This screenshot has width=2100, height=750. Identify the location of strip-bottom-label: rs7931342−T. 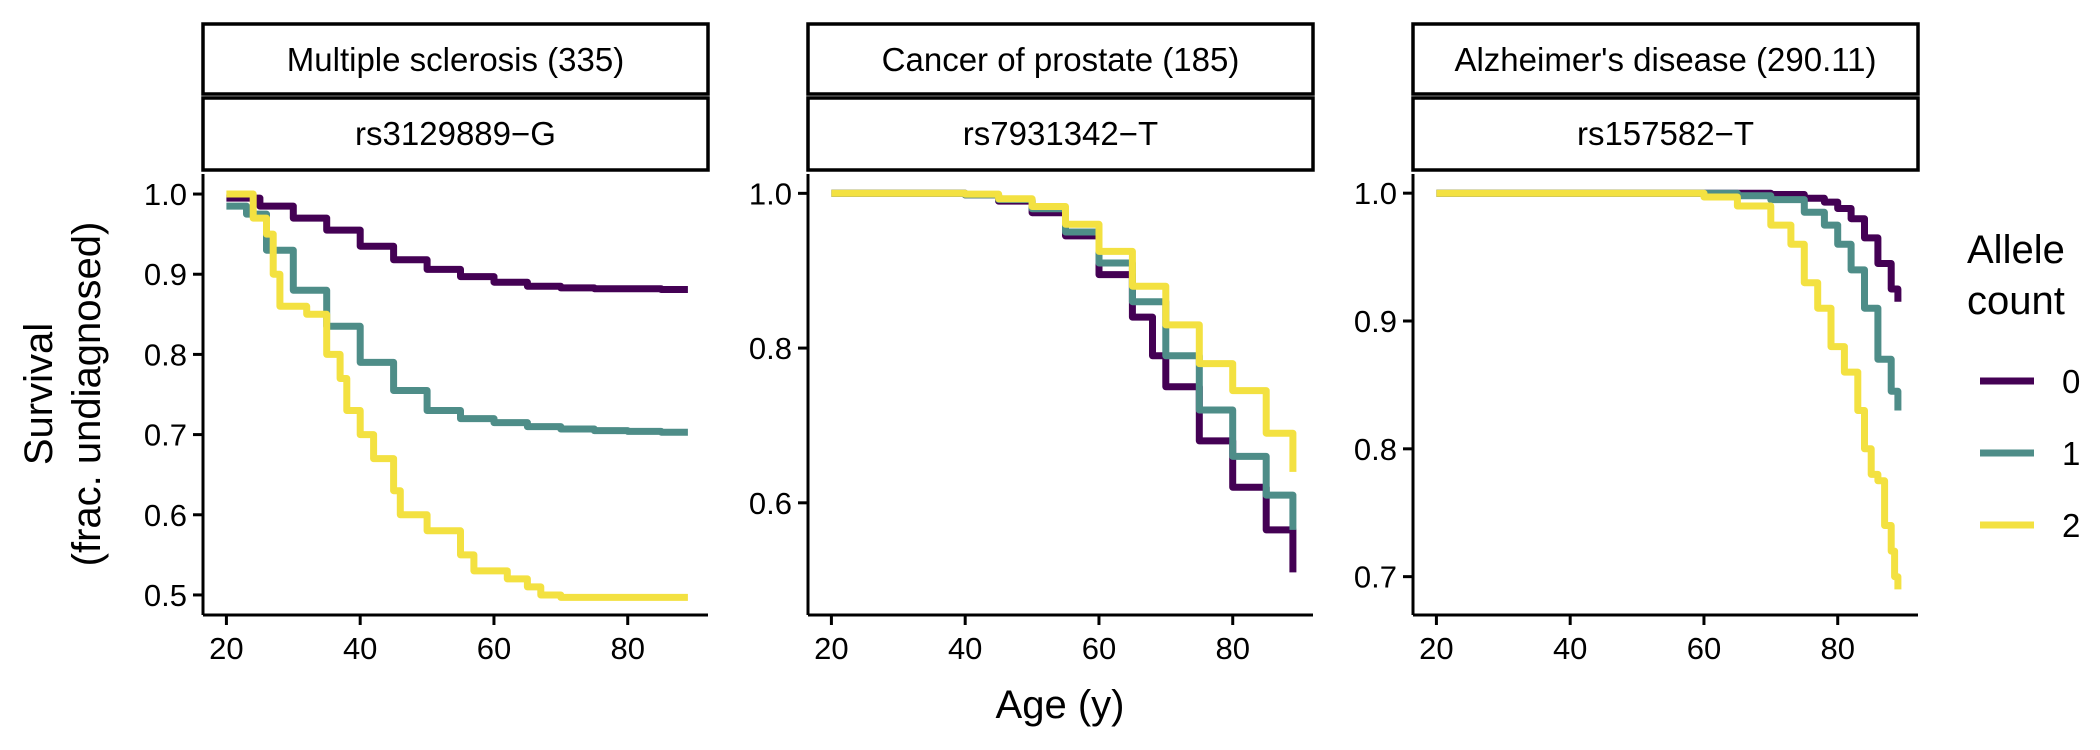
(1060, 133).